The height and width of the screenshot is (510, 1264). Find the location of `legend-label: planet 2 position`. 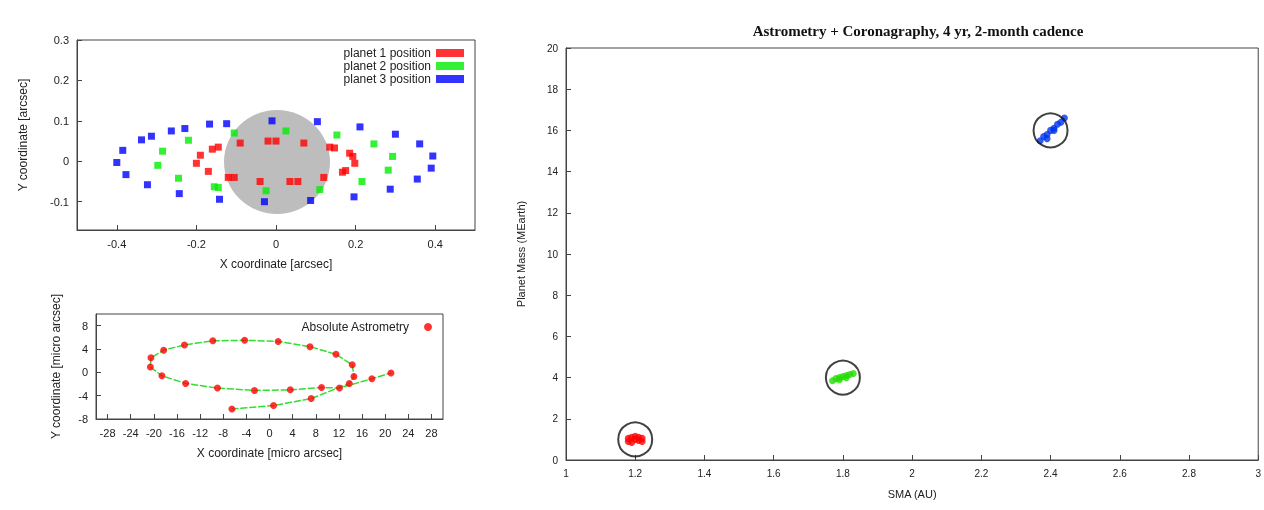

legend-label: planet 2 position is located at coordinates (387, 66).